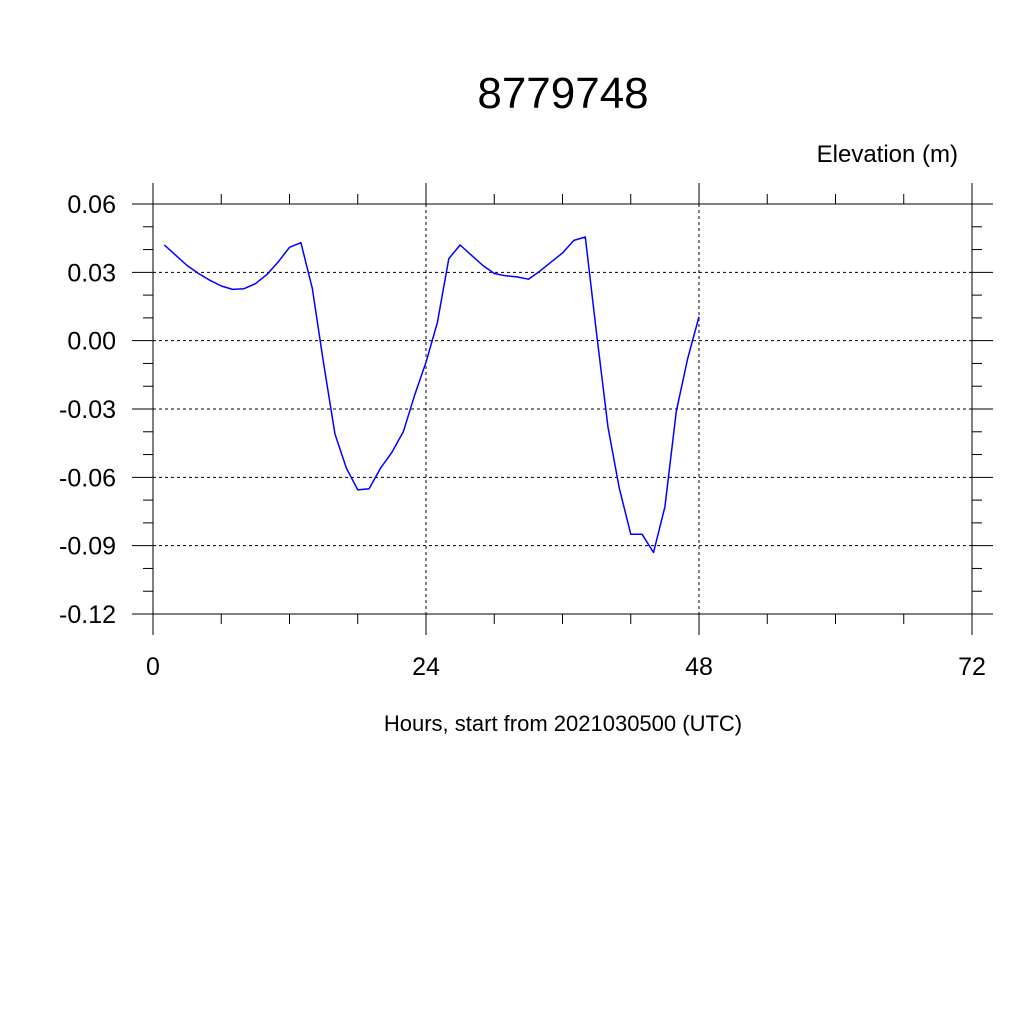  What do you see at coordinates (562, 93) in the screenshot?
I see `chart-title: 8779748` at bounding box center [562, 93].